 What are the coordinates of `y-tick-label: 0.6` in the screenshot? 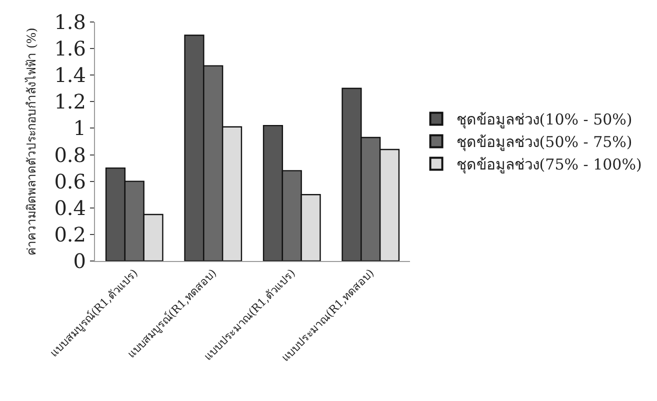 It's located at (70, 181).